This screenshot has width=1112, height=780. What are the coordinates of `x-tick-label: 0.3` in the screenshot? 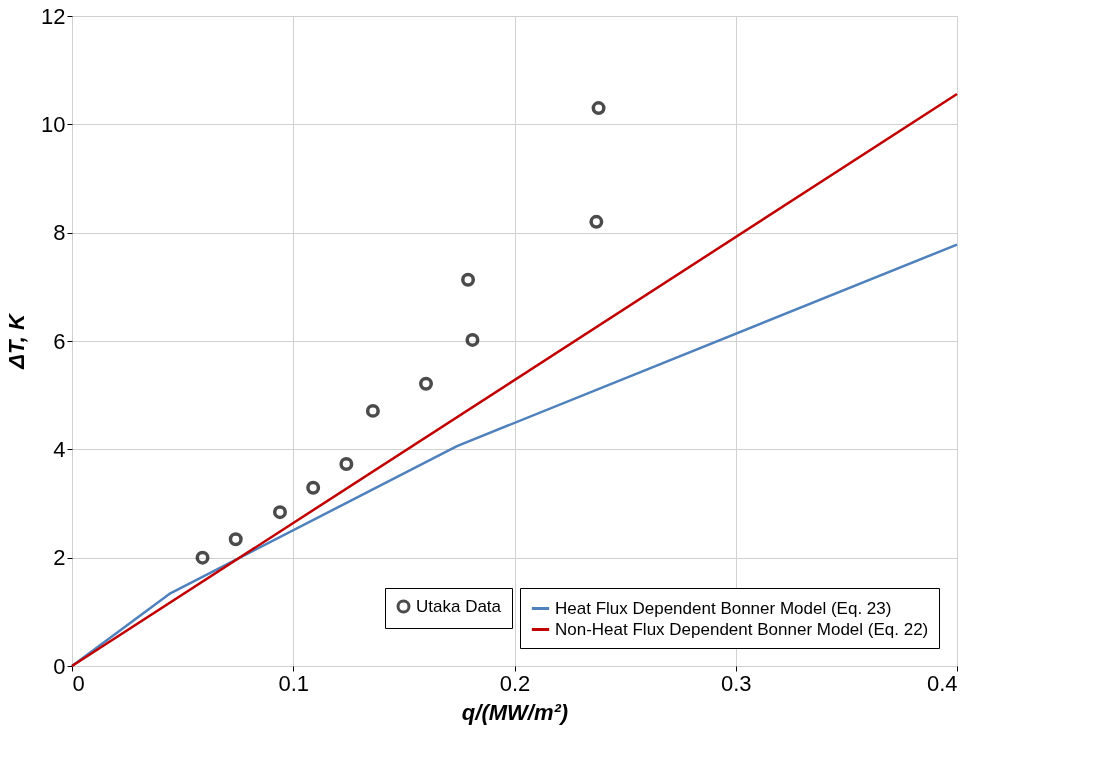 It's located at (736, 683).